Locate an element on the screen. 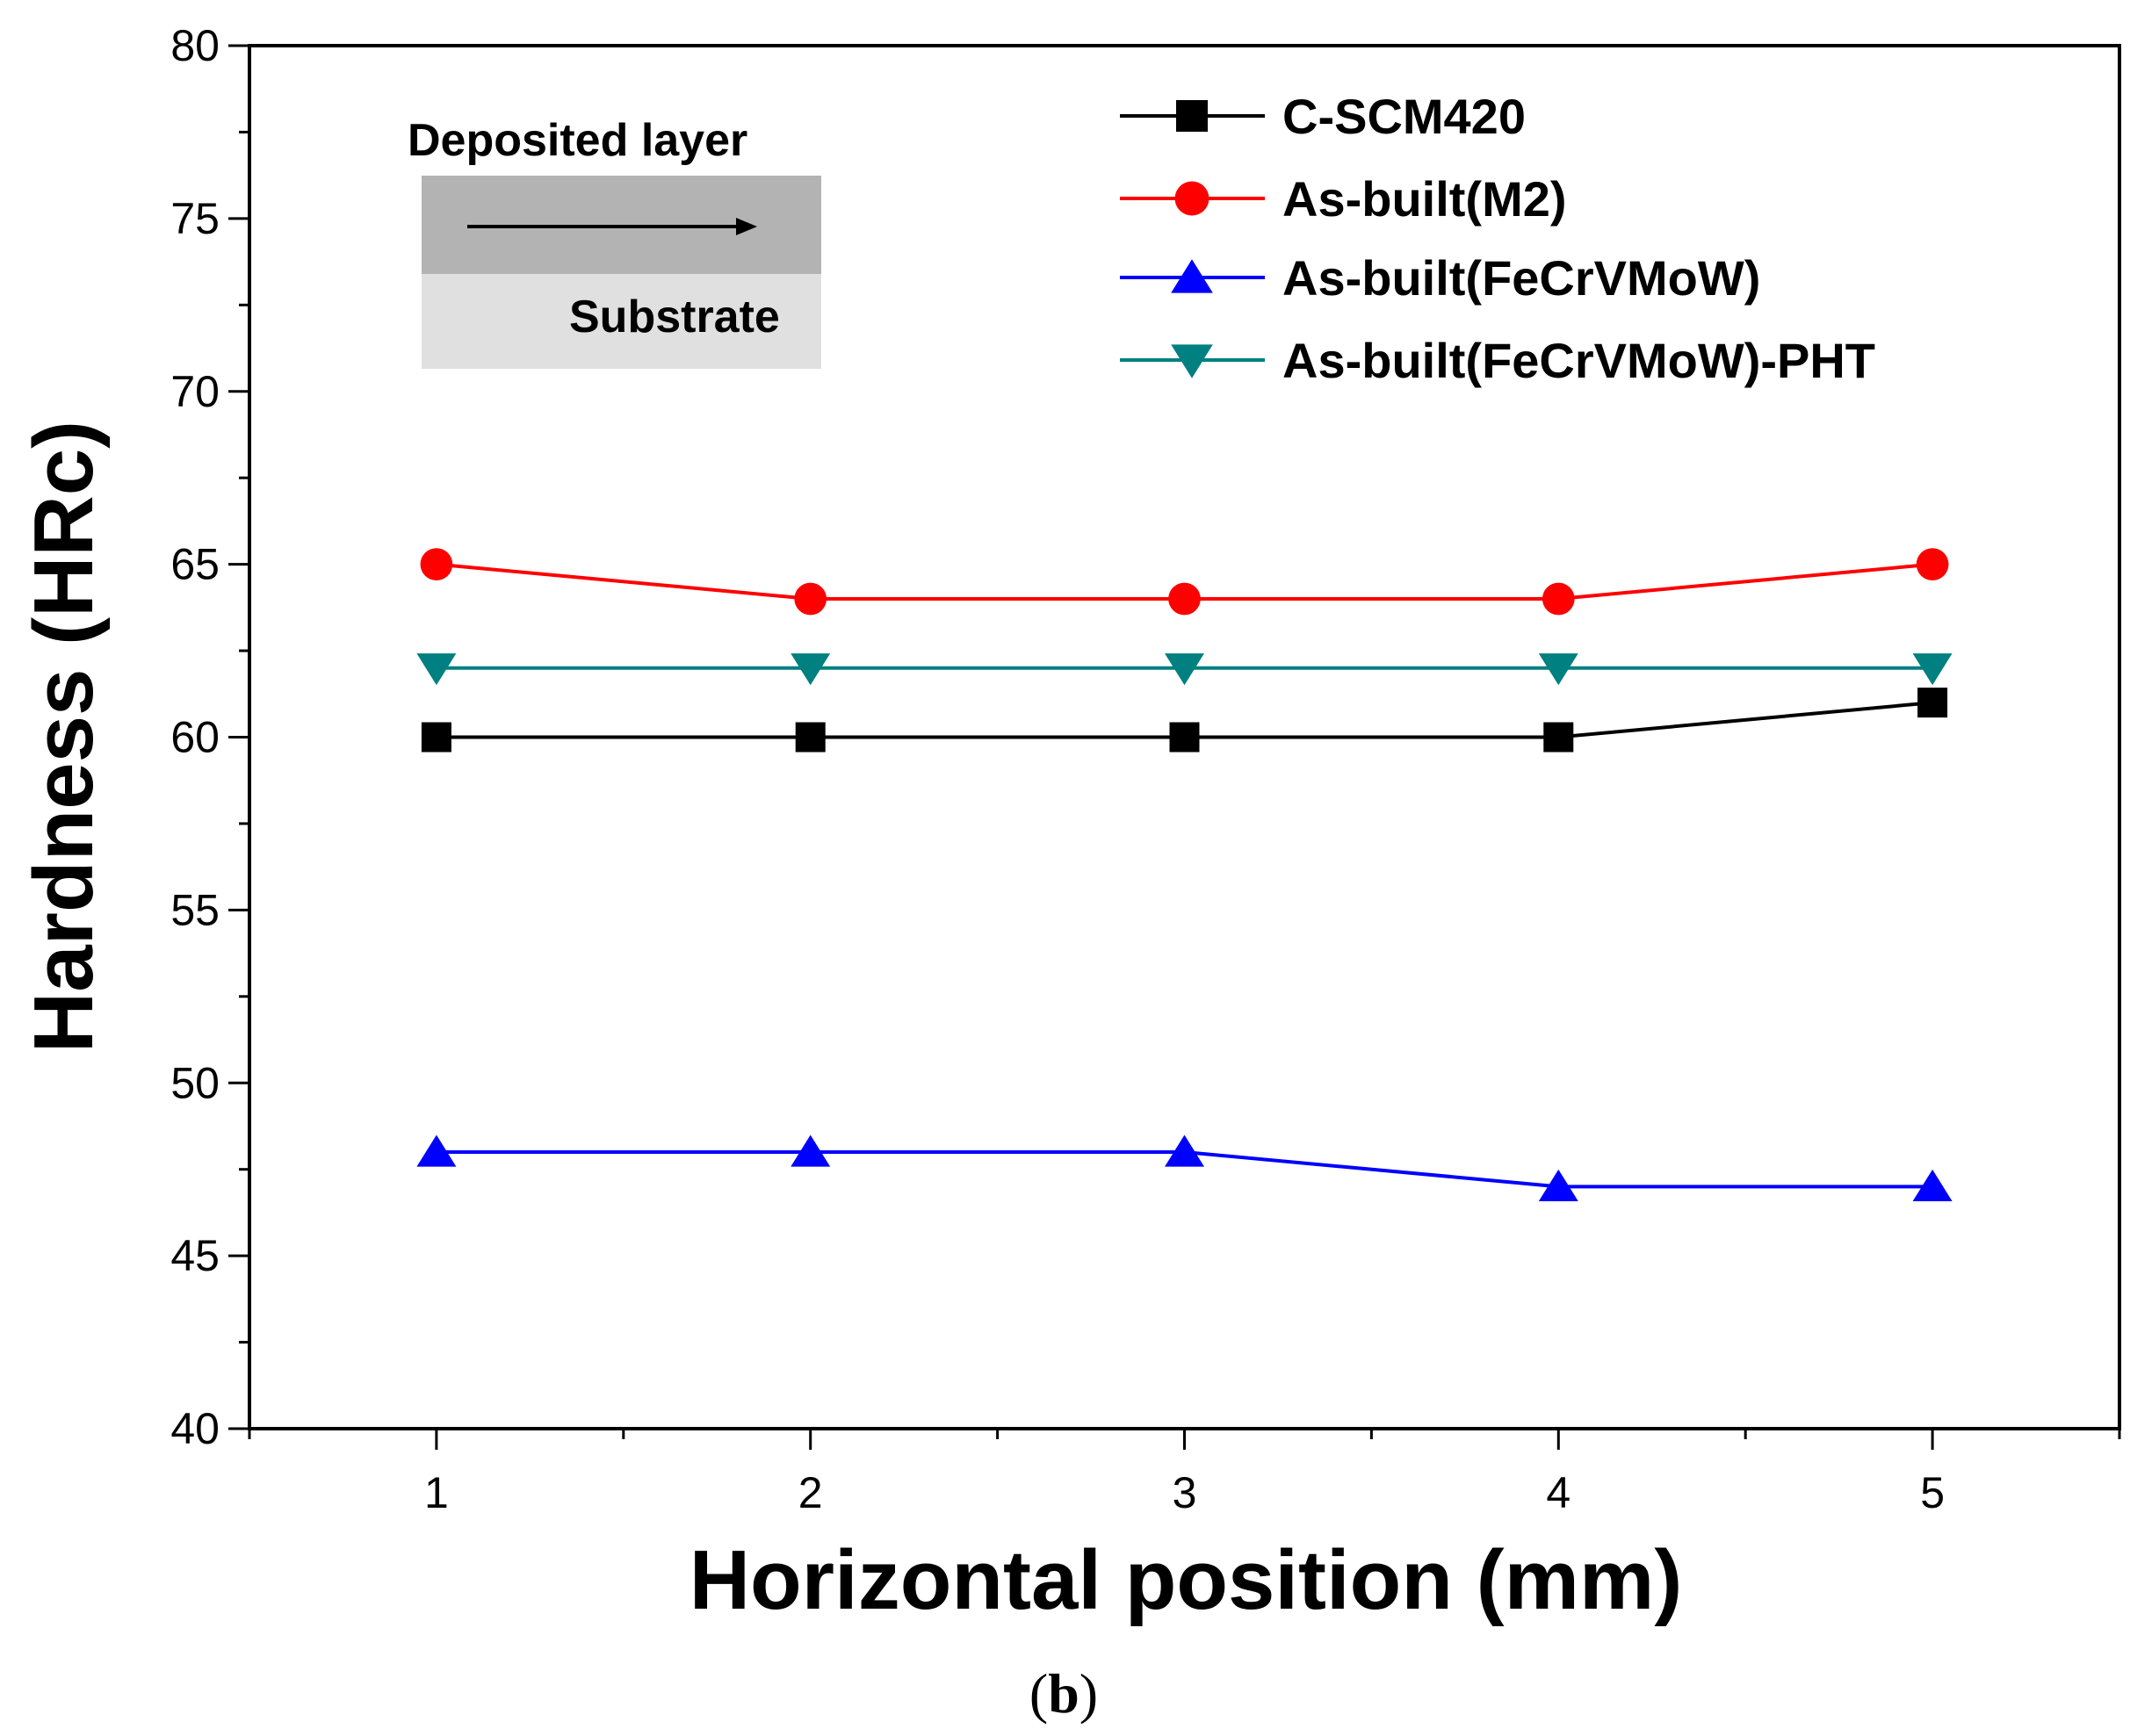 The height and width of the screenshot is (1736, 2130). y-axis-ticks: 40 45 50 55 60 65 70 75 80 is located at coordinates (209, 737).